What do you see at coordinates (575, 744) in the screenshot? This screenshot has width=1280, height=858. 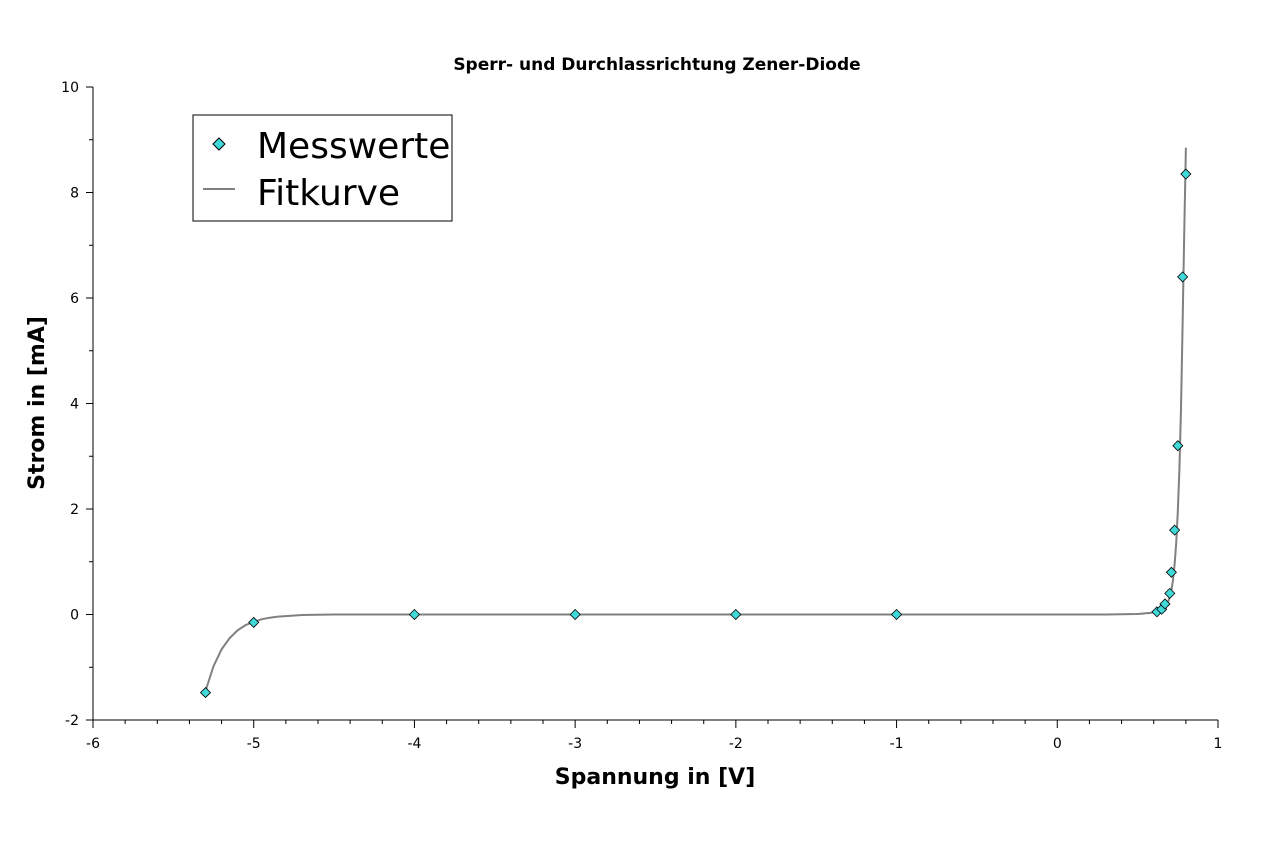 I see `x-tick-label: -3` at bounding box center [575, 744].